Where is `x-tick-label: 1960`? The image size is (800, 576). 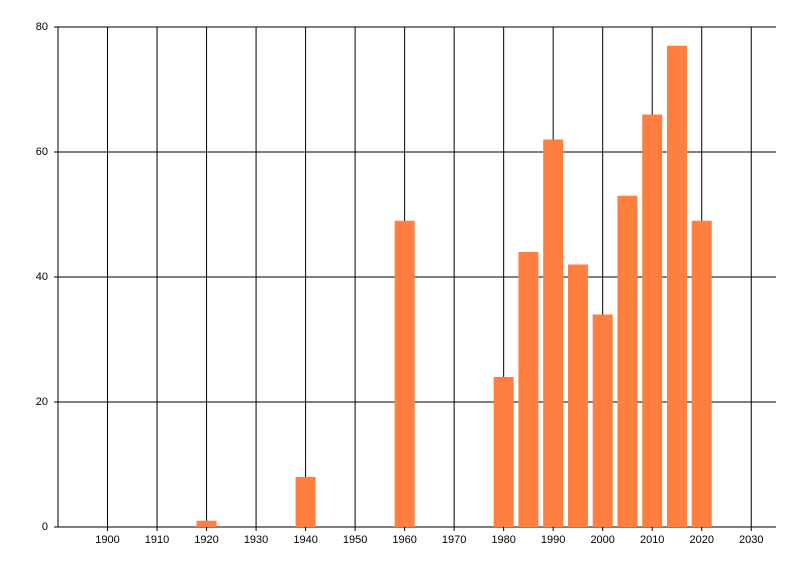 x-tick-label: 1960 is located at coordinates (404, 540).